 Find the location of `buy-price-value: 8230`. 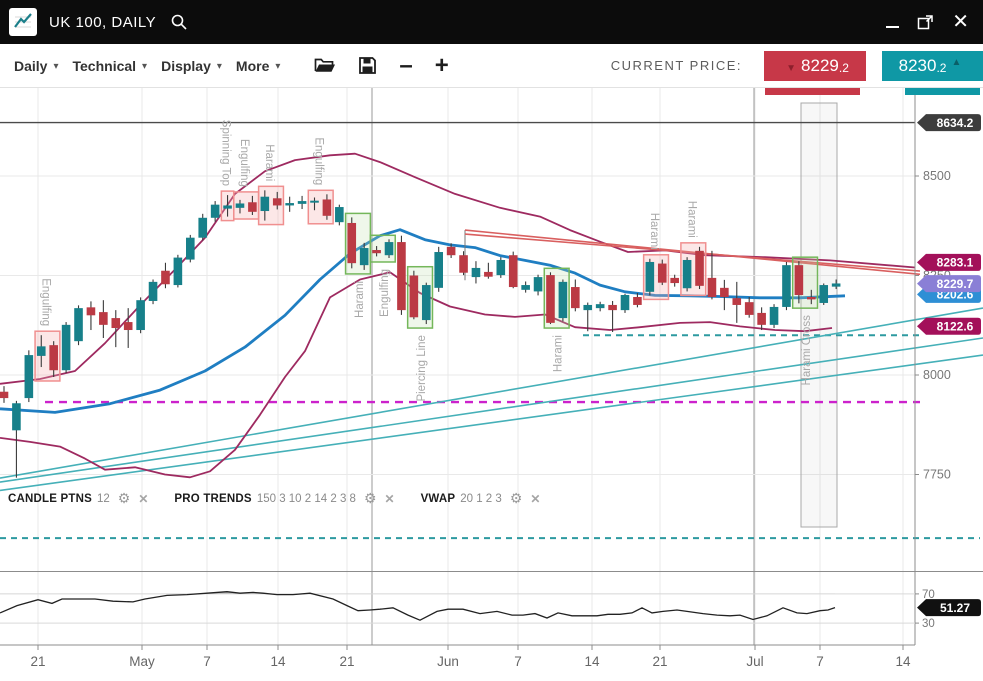

buy-price-value: 8230 is located at coordinates (917, 65).